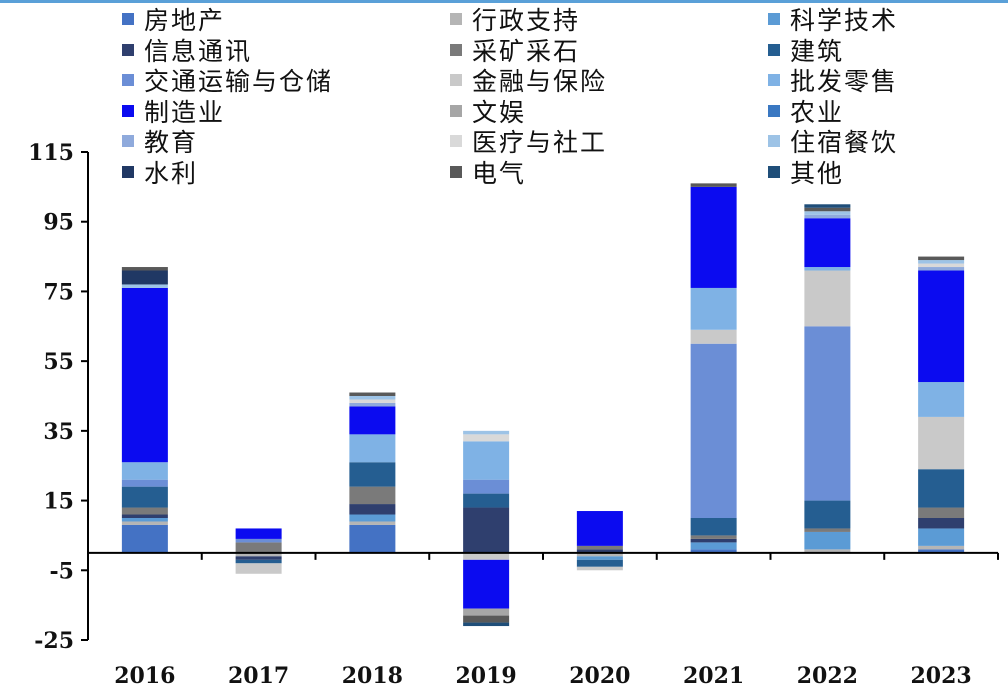 This screenshot has height=696, width=1008. Describe the element at coordinates (58, 432) in the screenshot. I see `y-tick-label: 35` at that location.